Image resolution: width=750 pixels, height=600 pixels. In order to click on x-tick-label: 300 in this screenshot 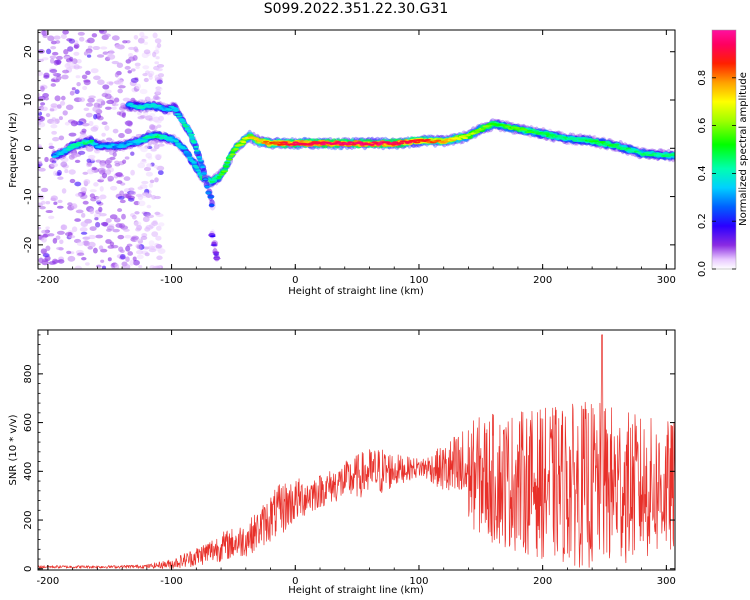, I will do `click(666, 581)`.